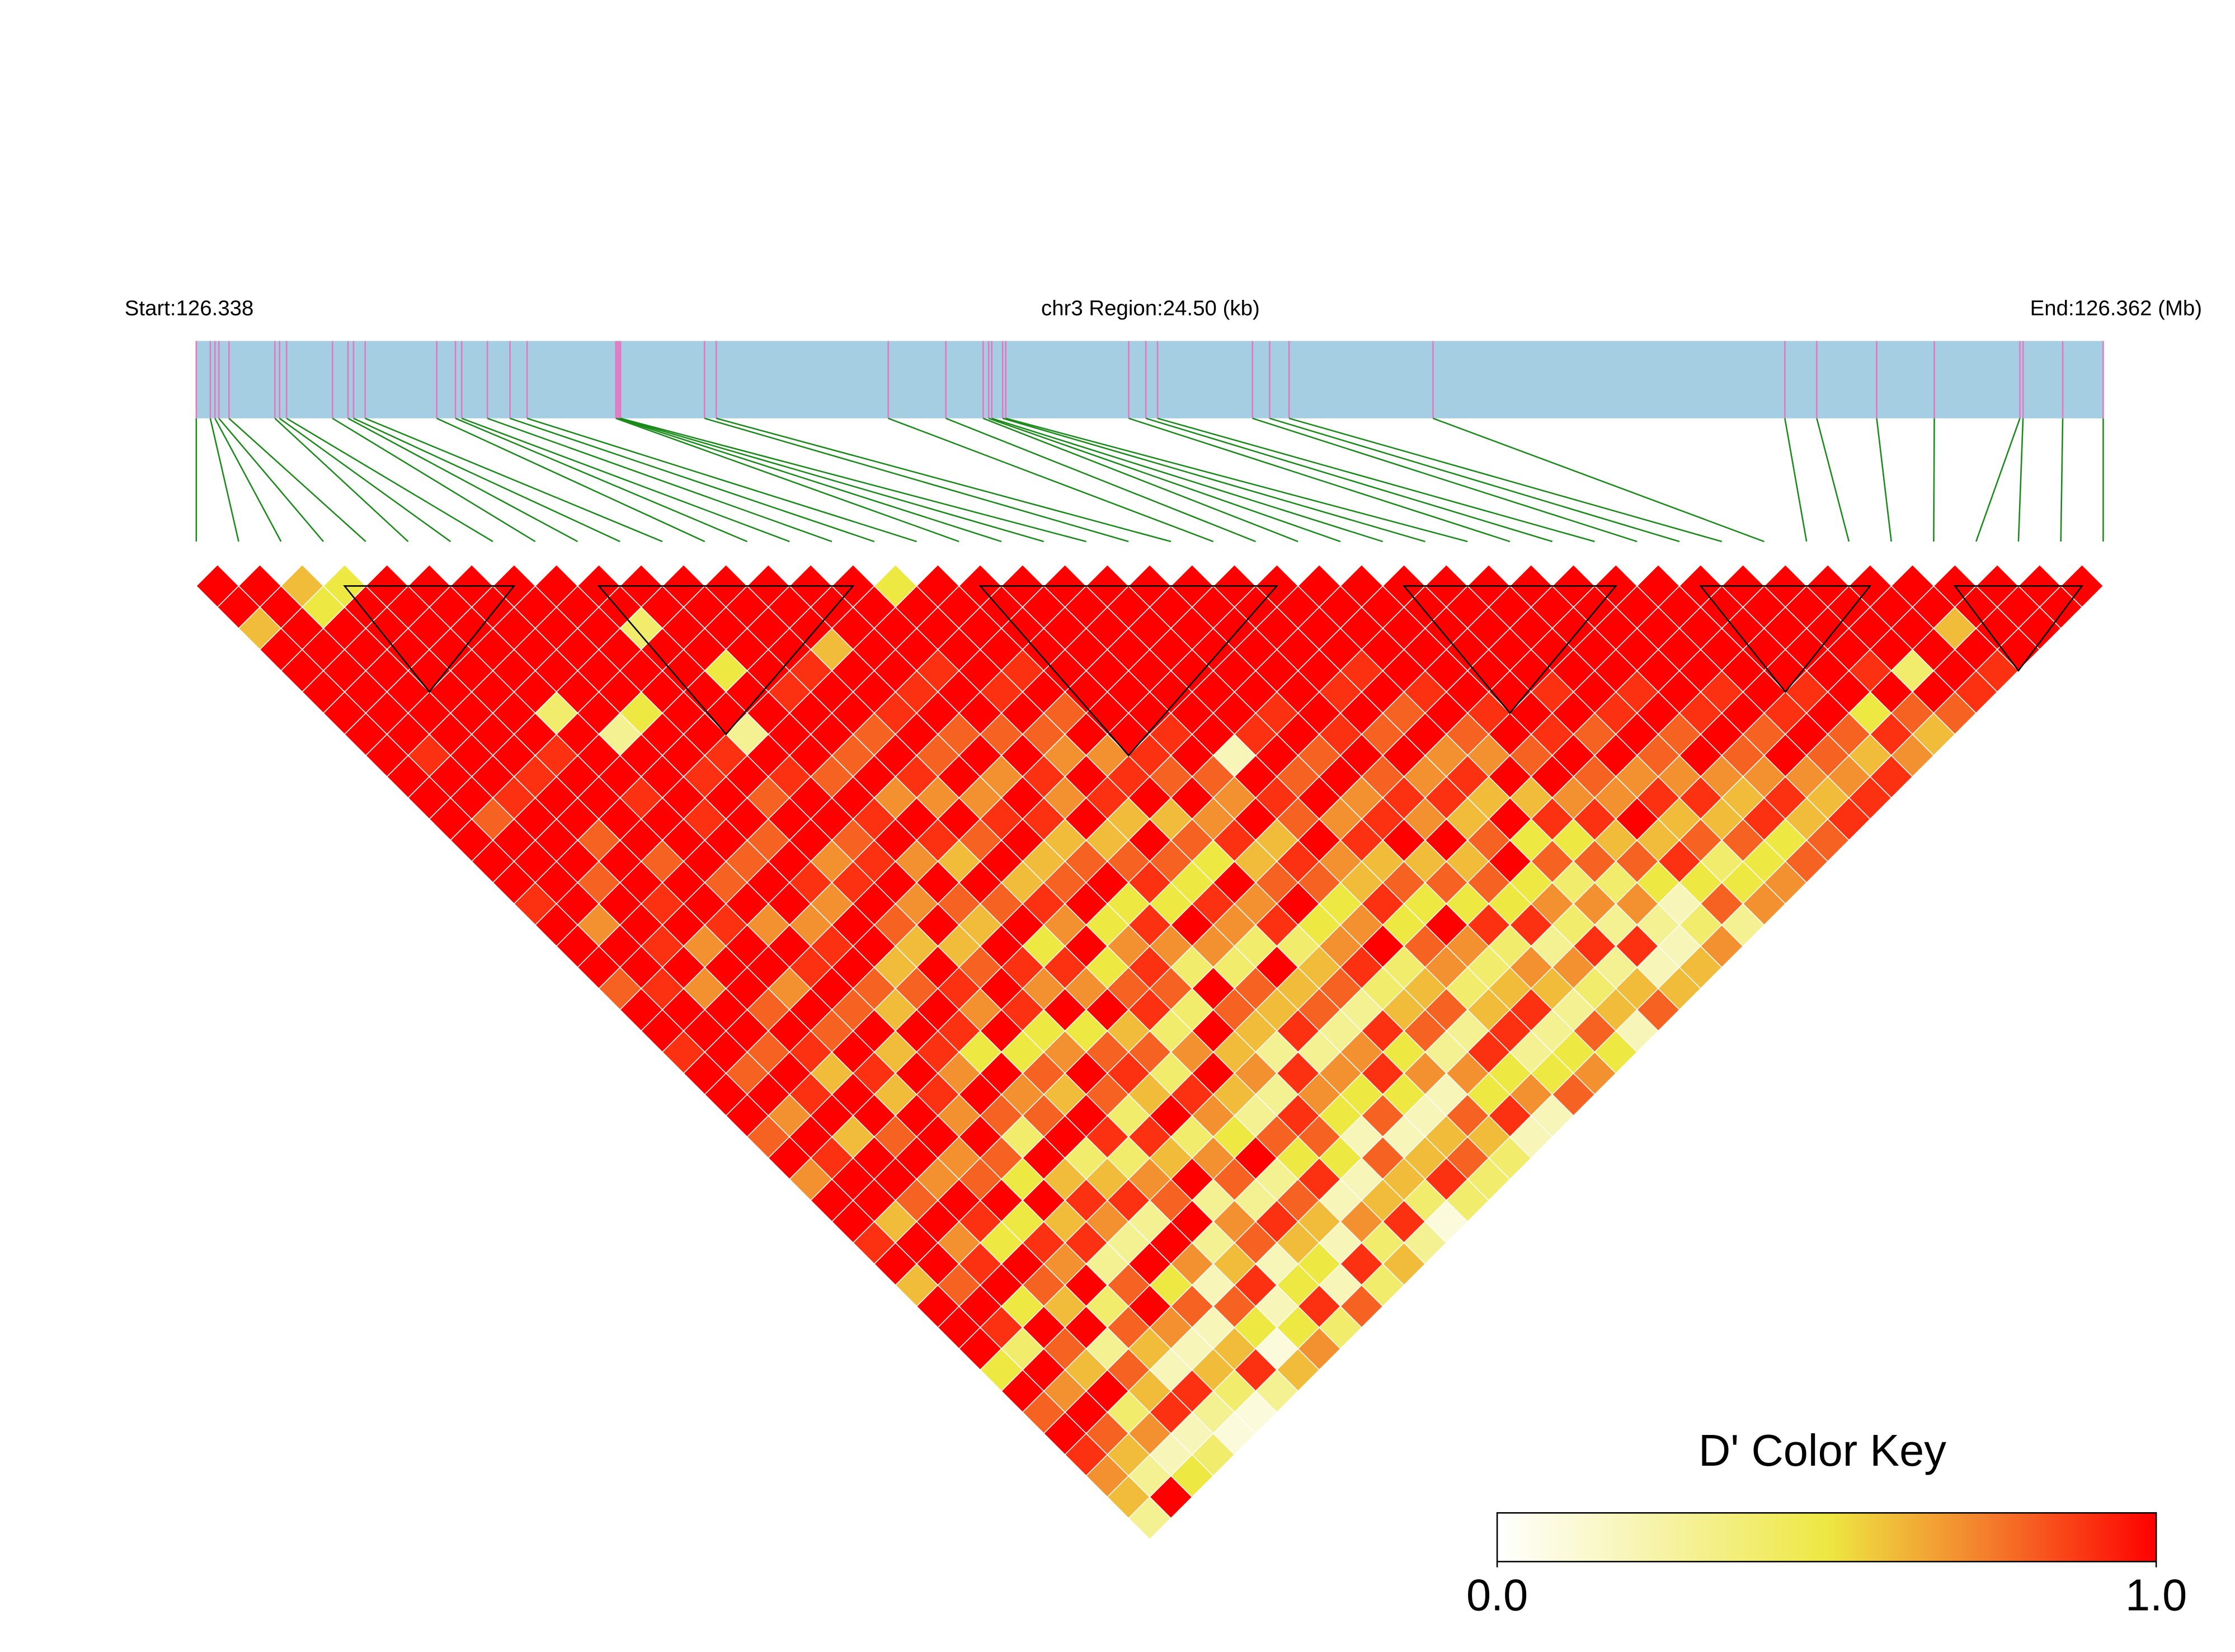 The height and width of the screenshot is (1652, 2235). What do you see at coordinates (1150, 308) in the screenshot?
I see `region-label: chr3 Region:24.50 (kb)` at bounding box center [1150, 308].